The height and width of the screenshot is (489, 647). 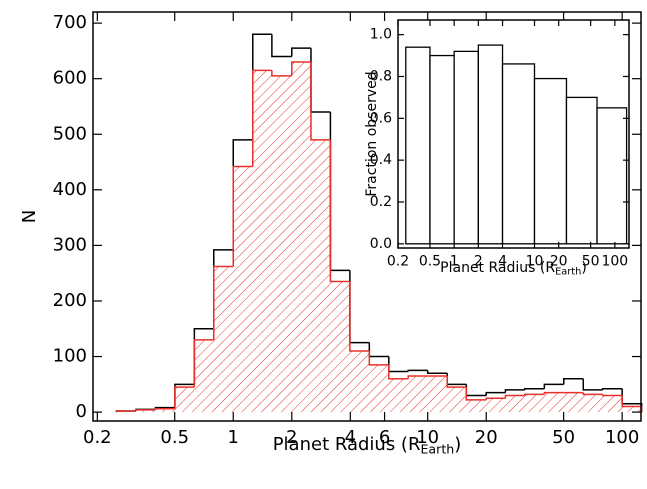 What do you see at coordinates (454, 261) in the screenshot?
I see `x-tick-label: 1` at bounding box center [454, 261].